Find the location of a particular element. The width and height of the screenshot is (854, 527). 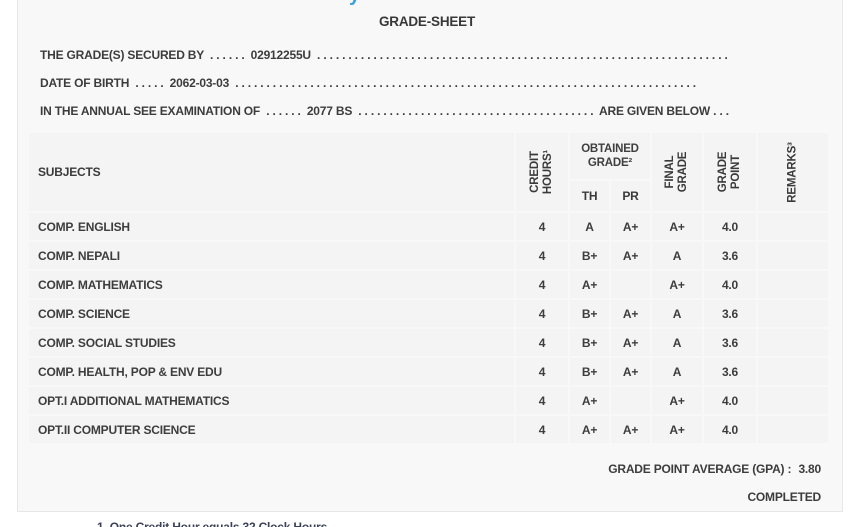

page-title: GRADE-SHEET is located at coordinates (427, 21).